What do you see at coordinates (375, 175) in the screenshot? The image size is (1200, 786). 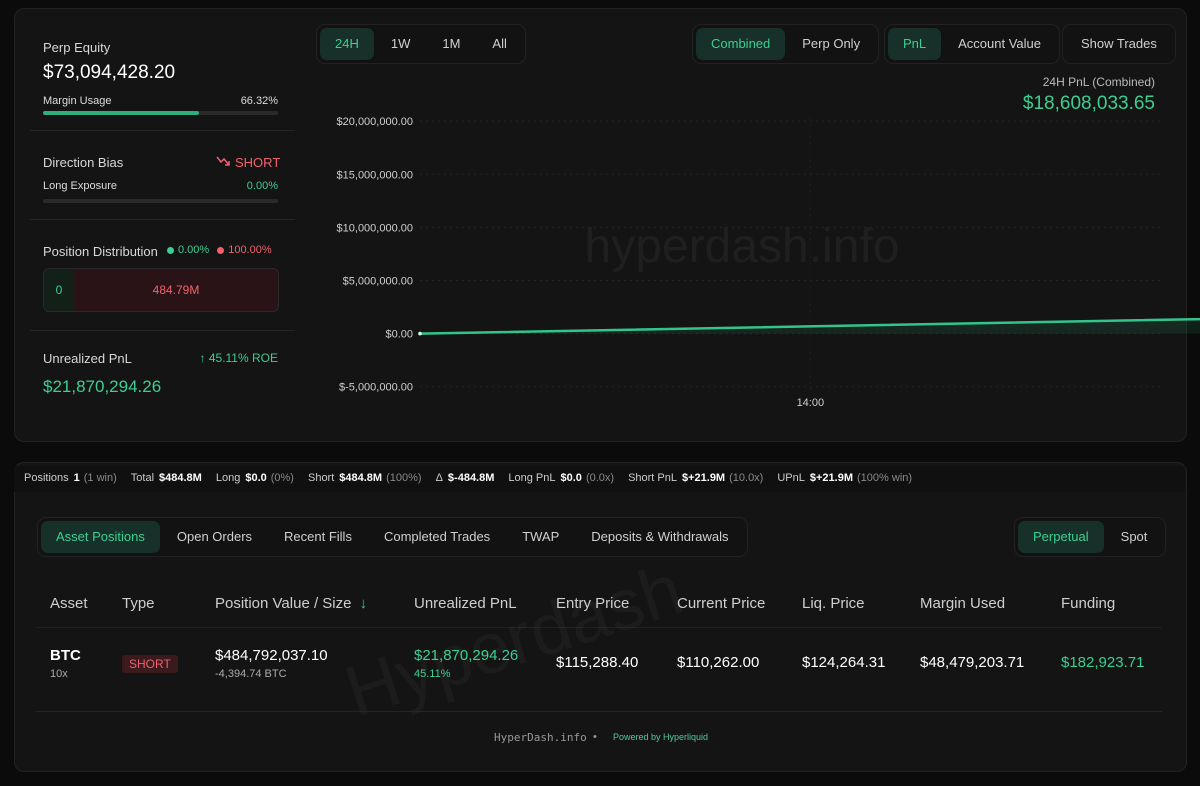 I see `y-tick-label: $15,000,000.00` at bounding box center [375, 175].